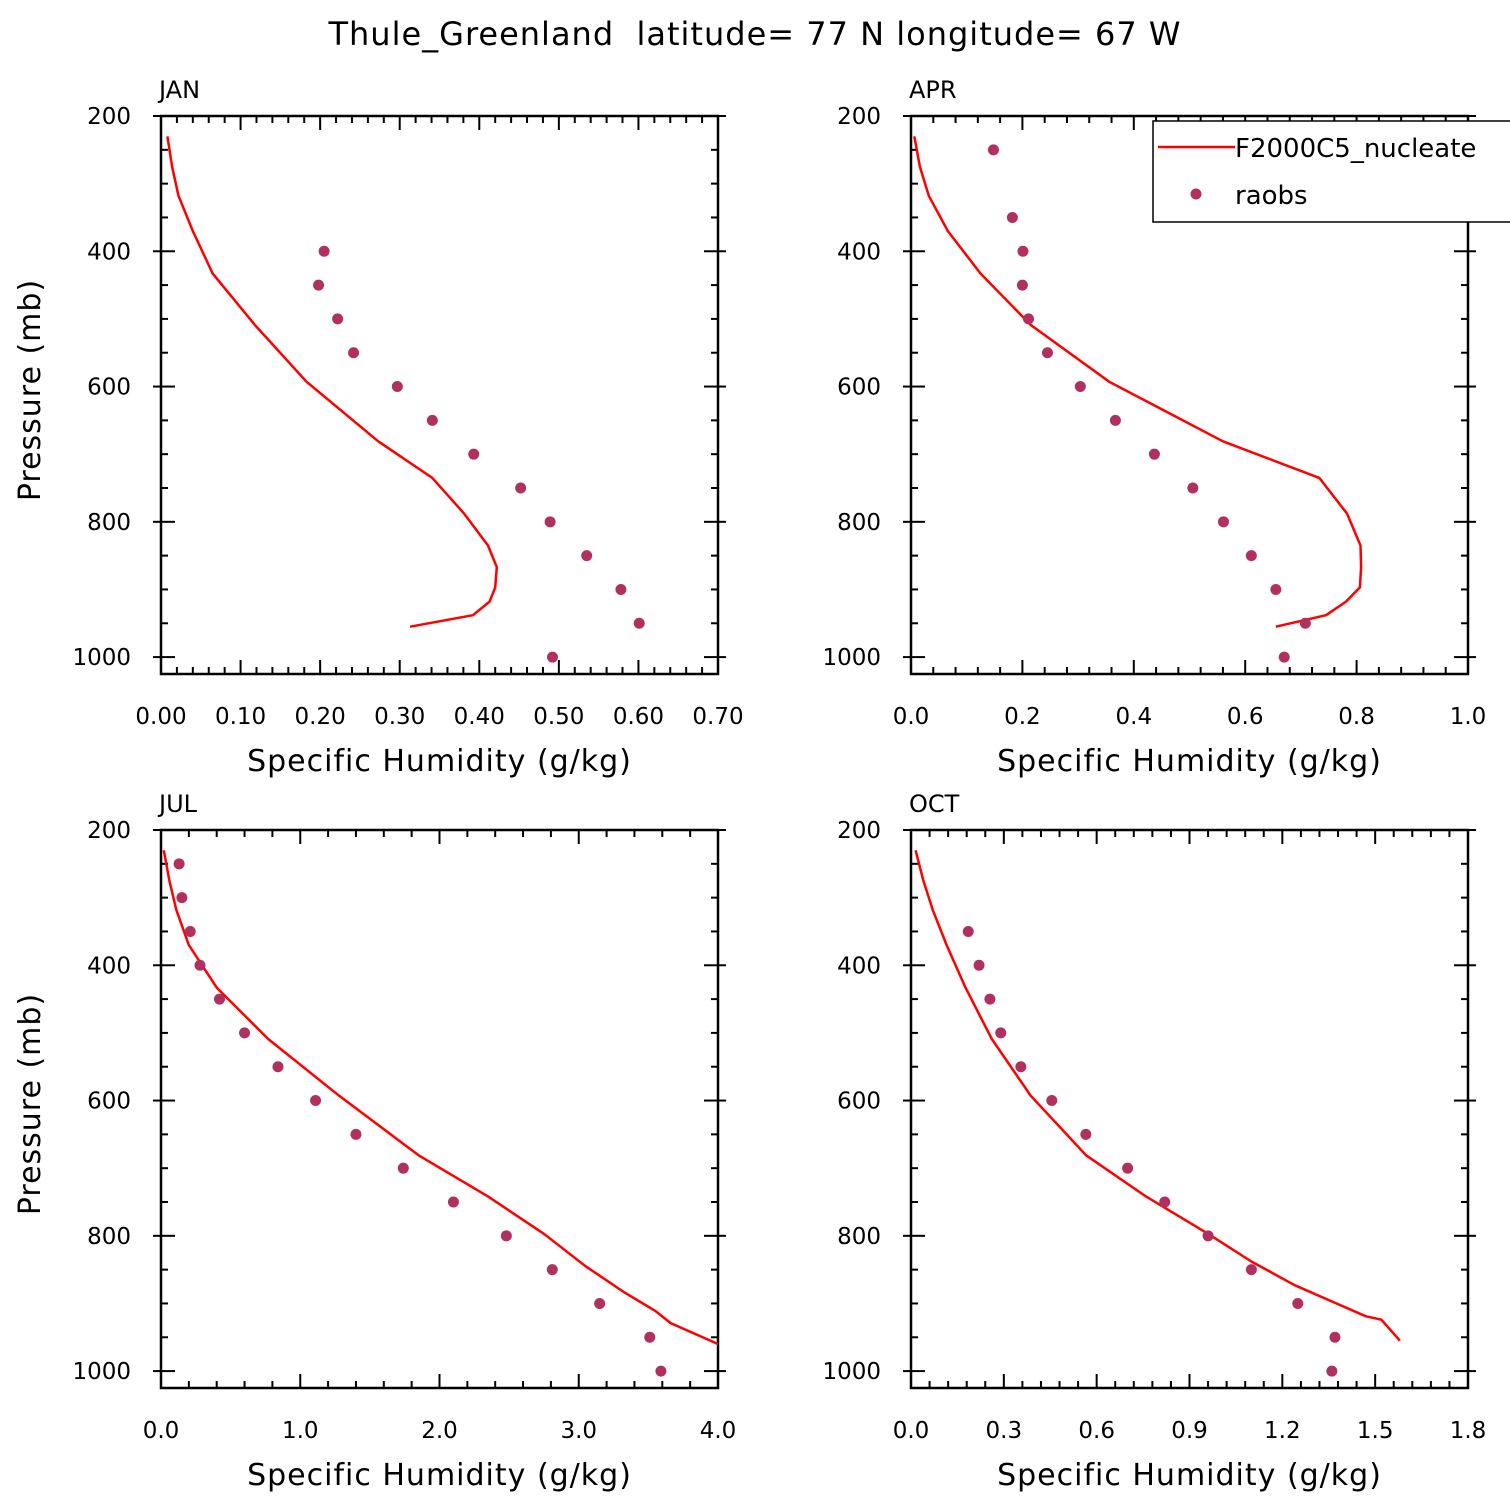  I want to click on series-group, so click(1138, 399).